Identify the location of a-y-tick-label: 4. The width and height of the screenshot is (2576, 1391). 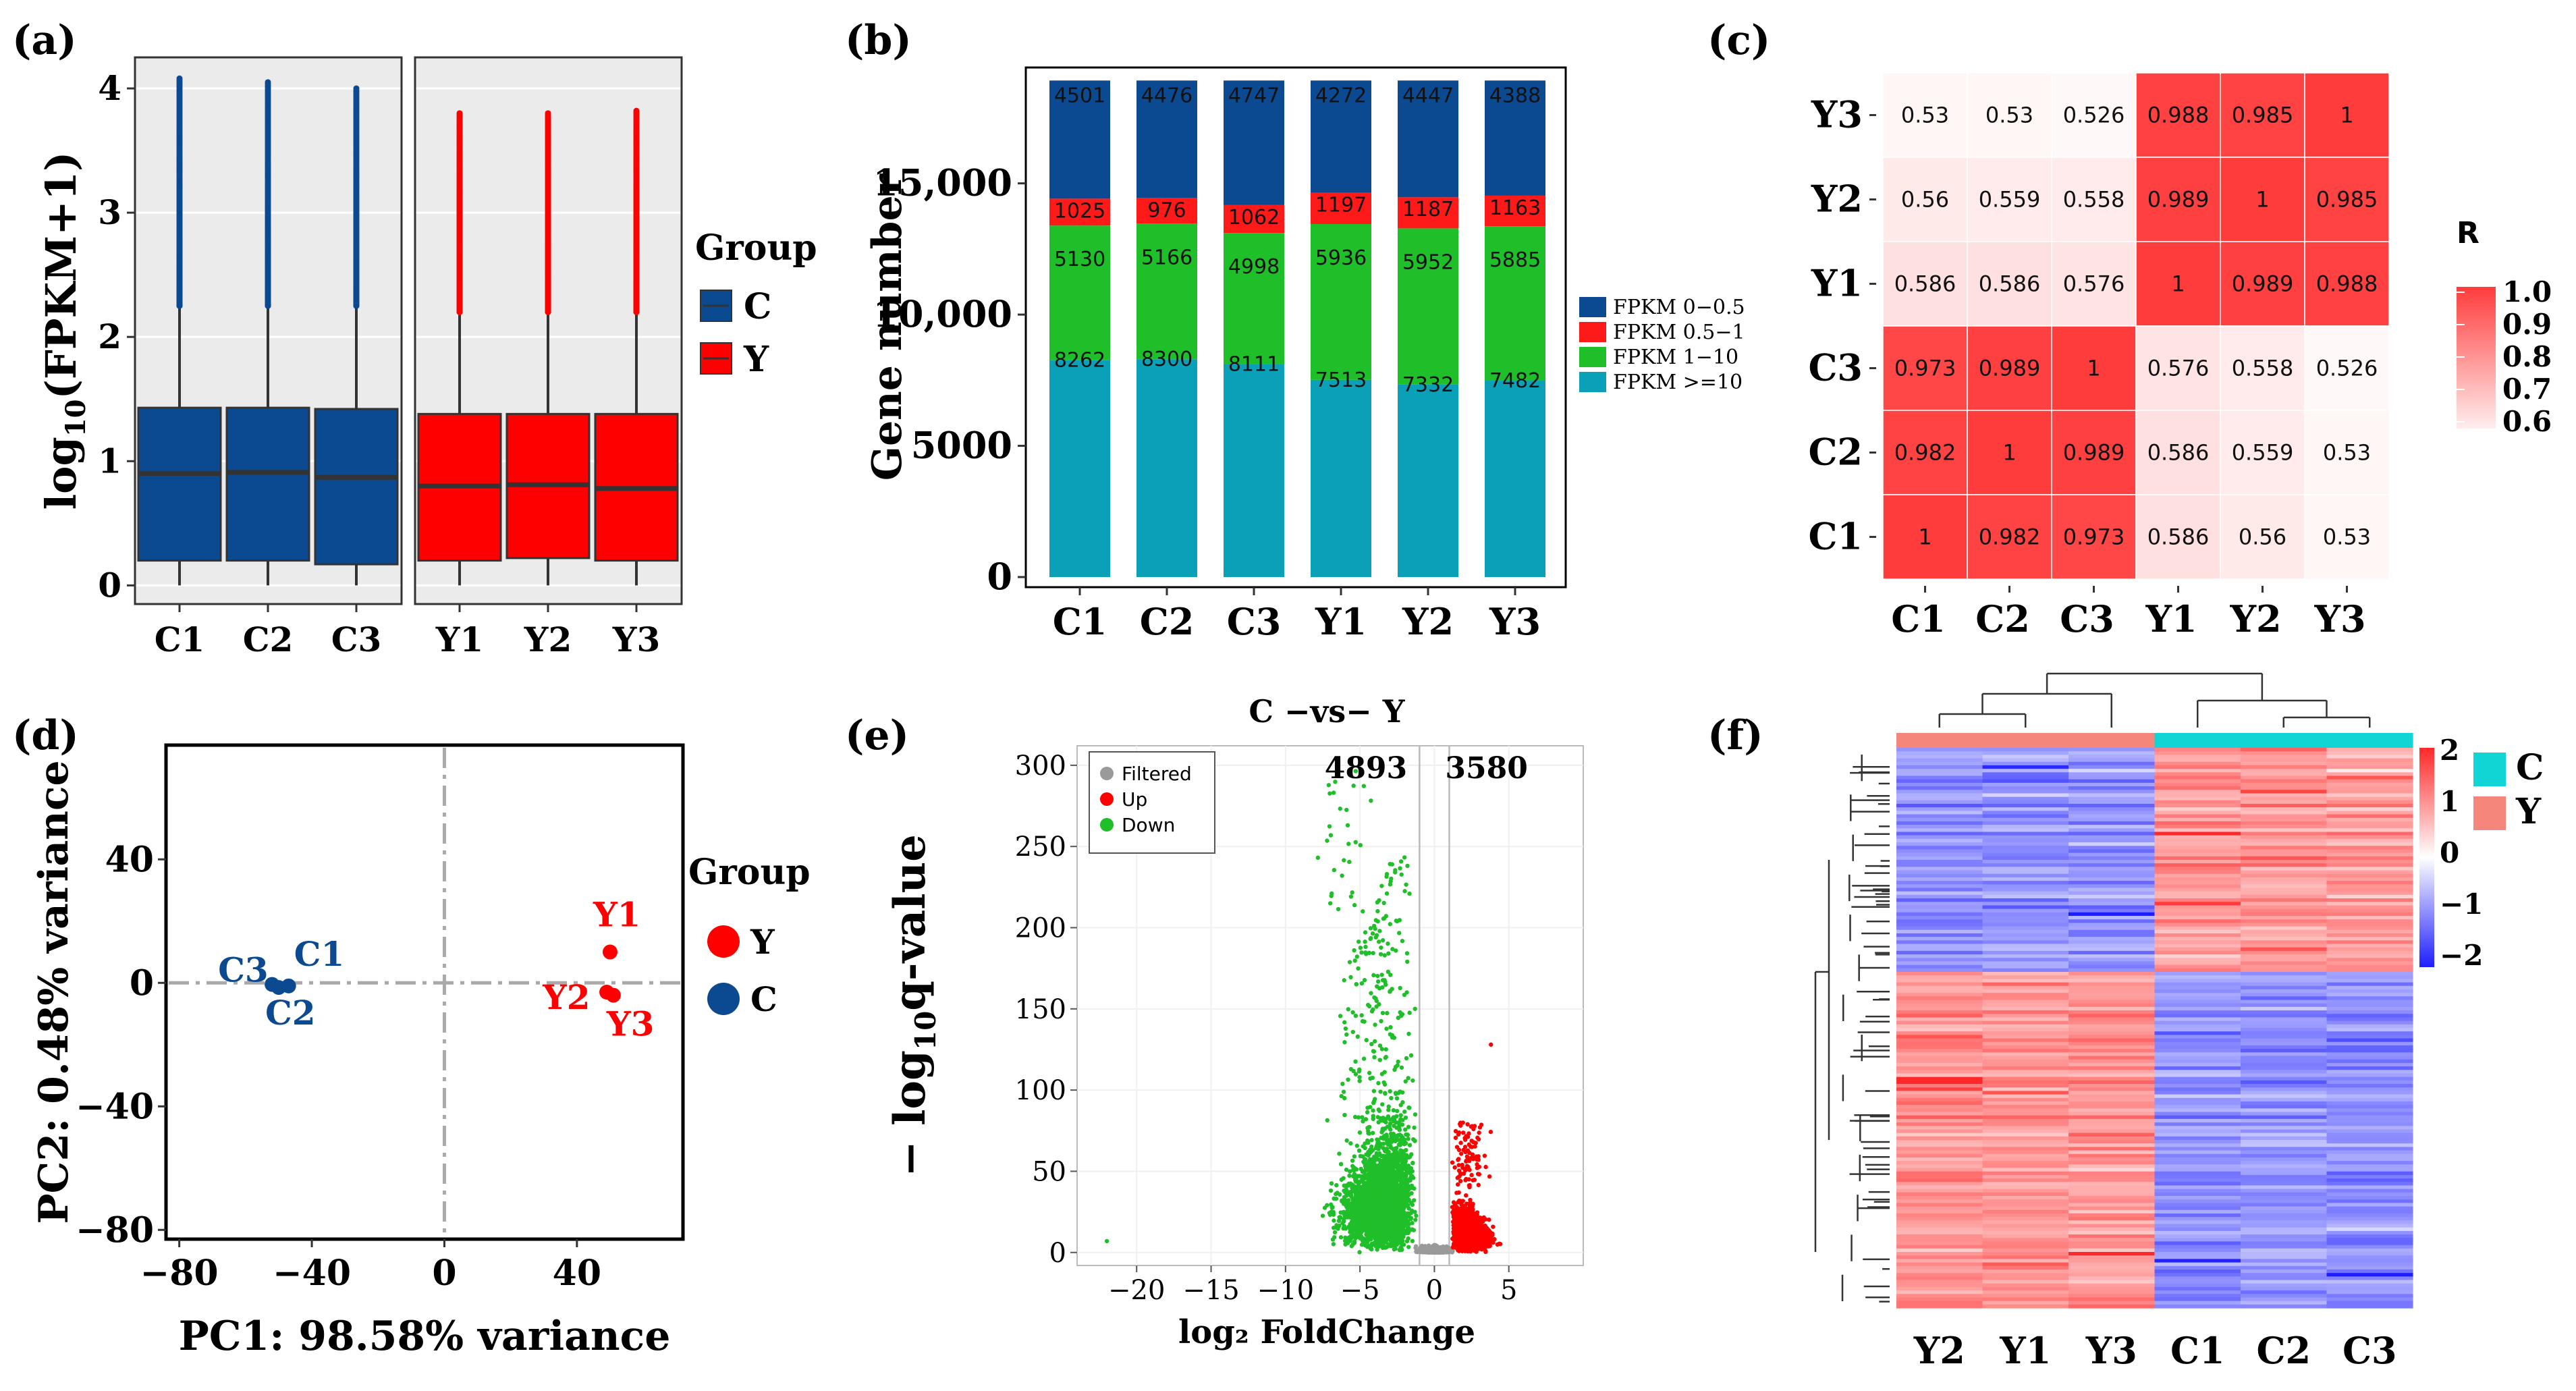
(110, 88).